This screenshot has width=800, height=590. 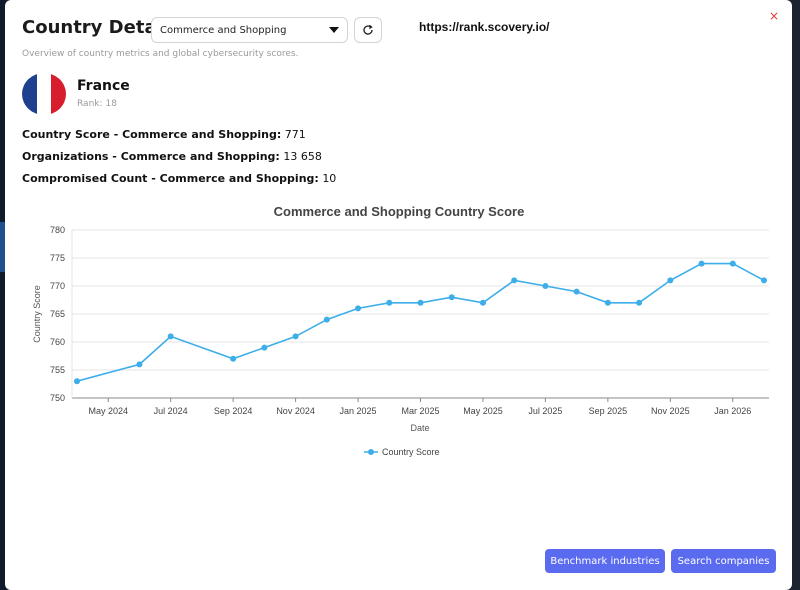 I want to click on rank-label: Rank:, so click(x=90, y=104).